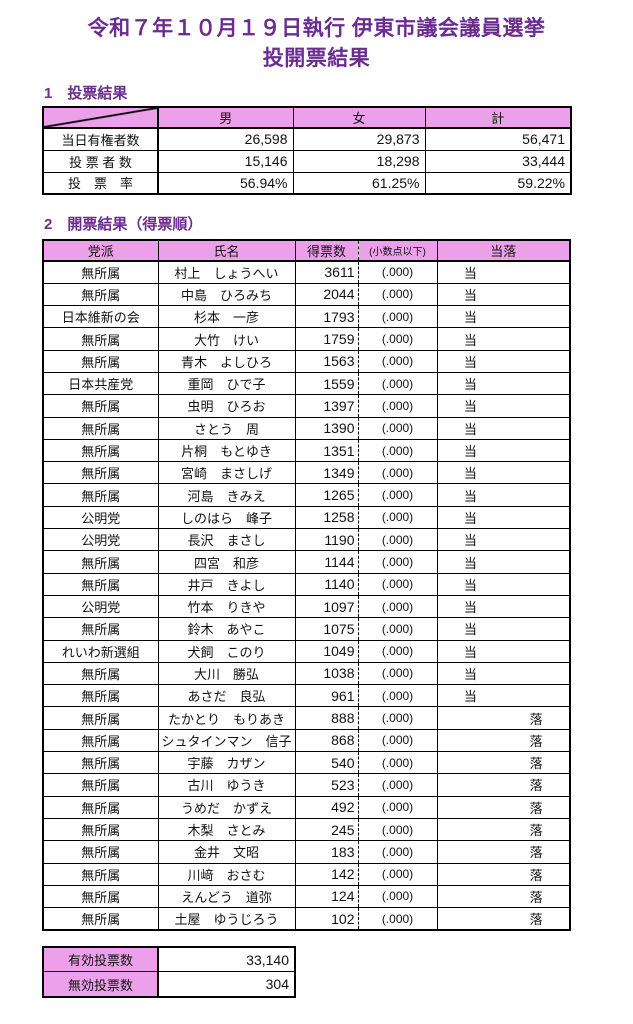  I want to click on section-heading-results: 2 開票結果（得票順）, so click(123, 224).